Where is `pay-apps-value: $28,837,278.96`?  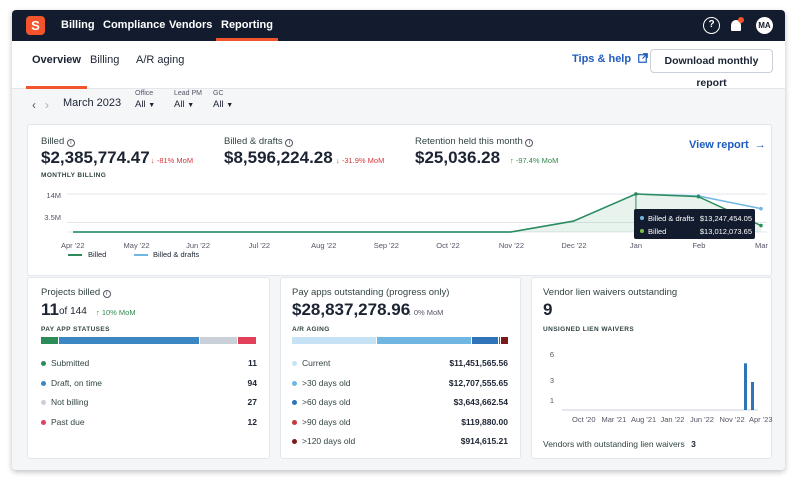
pay-apps-value: $28,837,278.96 is located at coordinates (351, 309).